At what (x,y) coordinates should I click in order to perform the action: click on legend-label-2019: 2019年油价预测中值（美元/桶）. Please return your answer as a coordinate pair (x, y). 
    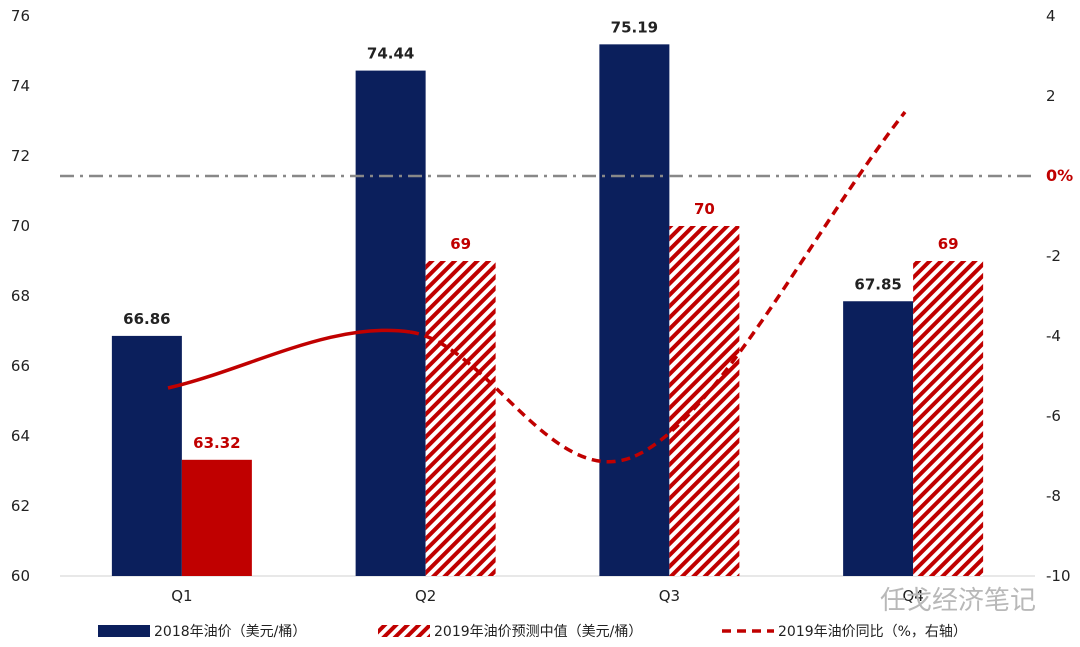
    Looking at the image, I should click on (538, 632).